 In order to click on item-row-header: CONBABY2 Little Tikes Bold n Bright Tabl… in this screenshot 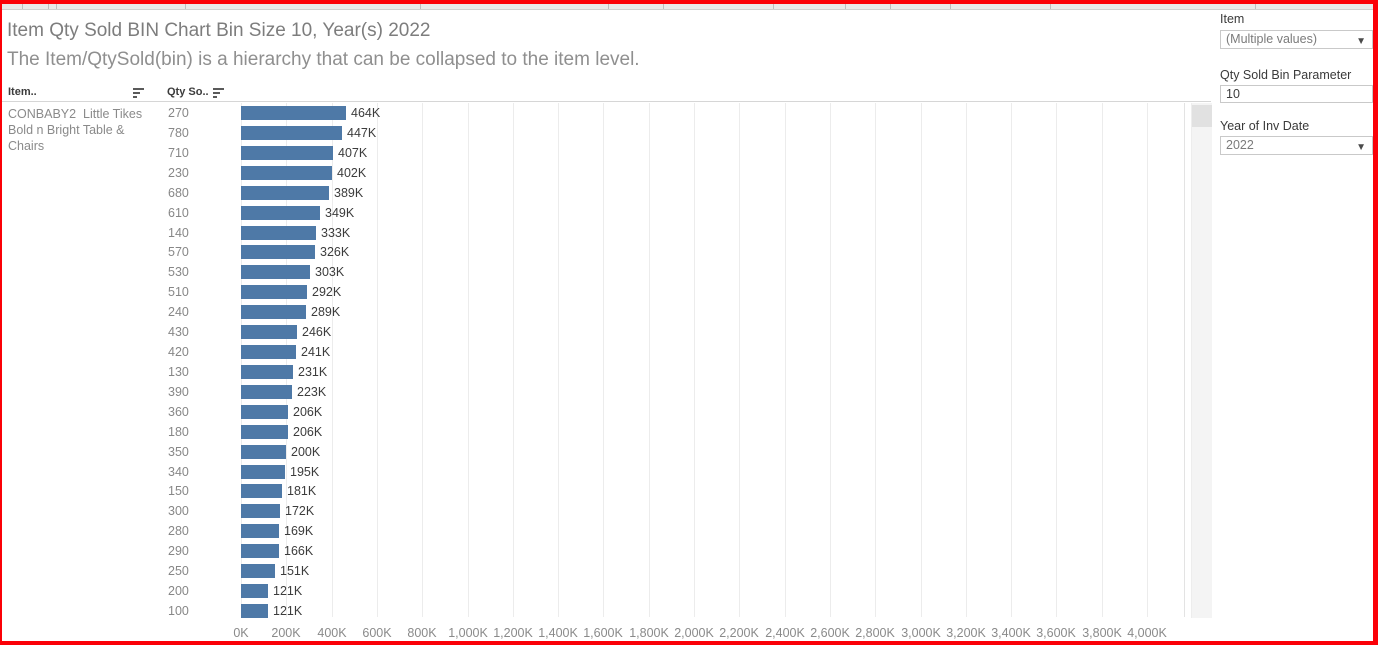, I will do `click(77, 130)`.